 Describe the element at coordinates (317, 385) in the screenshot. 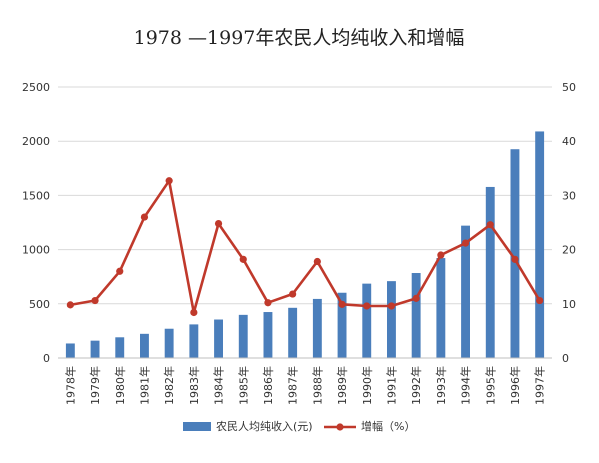

I see `x-tick-label: 1988年` at that location.